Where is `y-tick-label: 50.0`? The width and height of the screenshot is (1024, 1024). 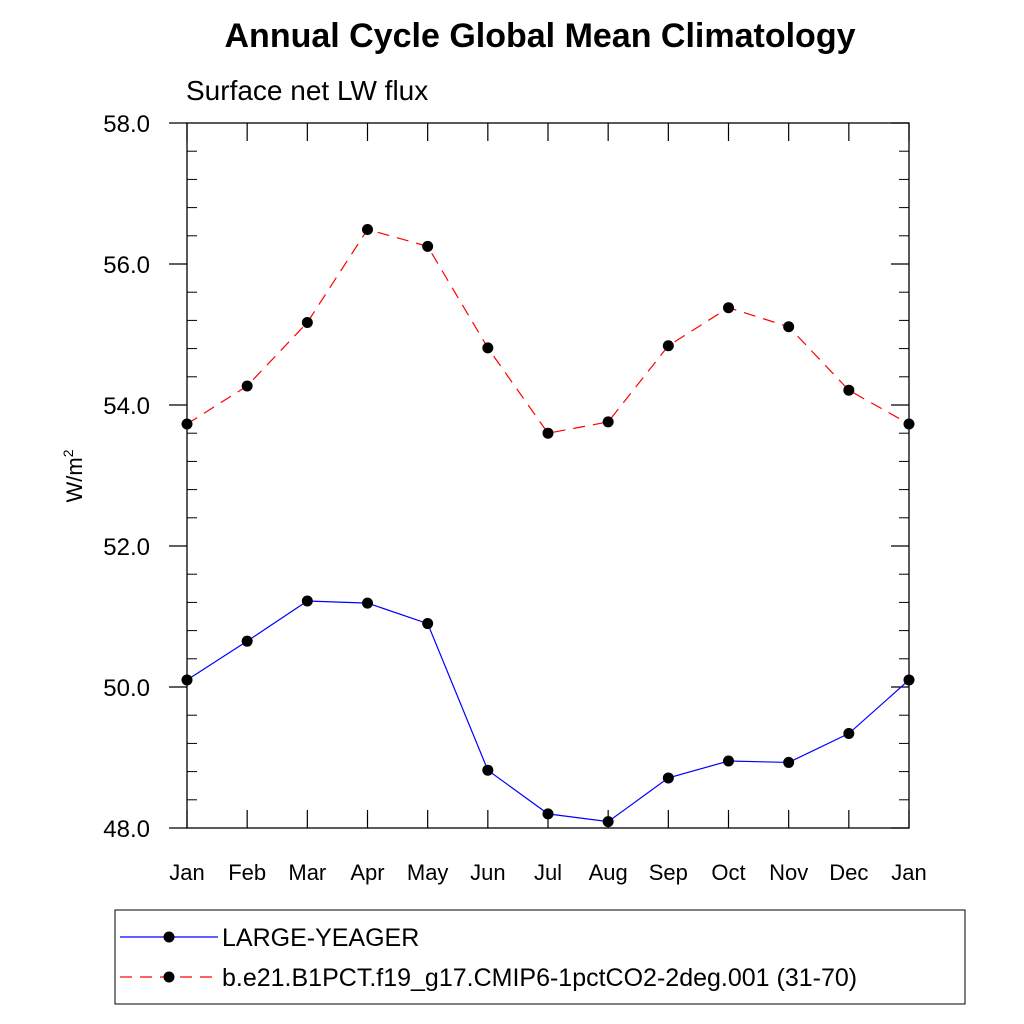 y-tick-label: 50.0 is located at coordinates (126, 688).